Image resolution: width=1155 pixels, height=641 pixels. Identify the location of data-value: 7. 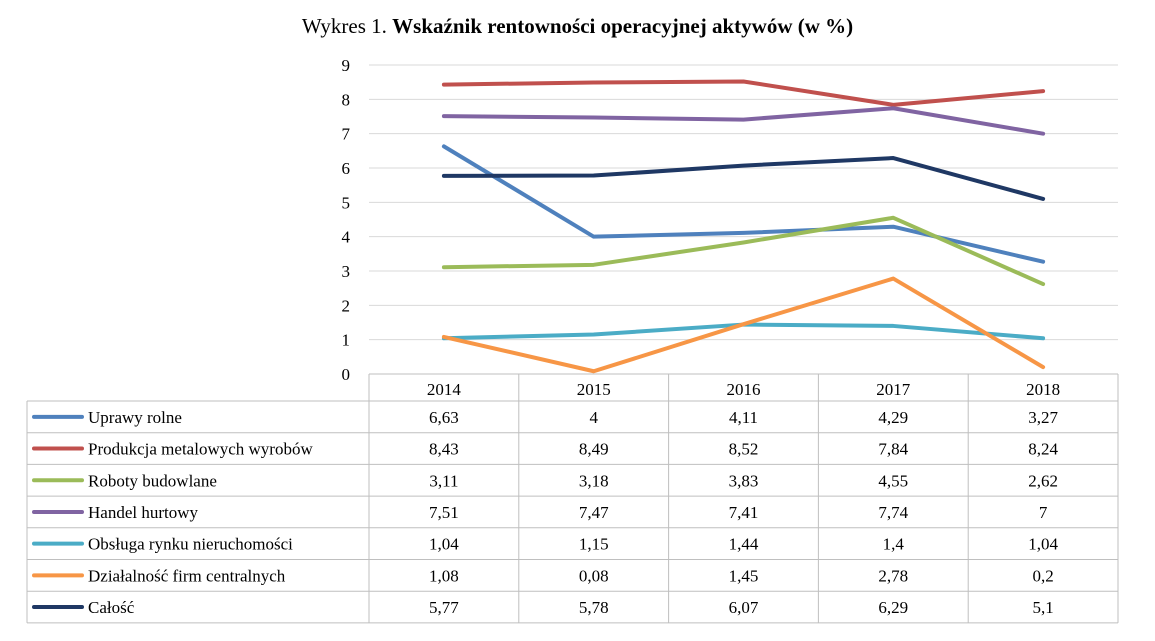
(1043, 512).